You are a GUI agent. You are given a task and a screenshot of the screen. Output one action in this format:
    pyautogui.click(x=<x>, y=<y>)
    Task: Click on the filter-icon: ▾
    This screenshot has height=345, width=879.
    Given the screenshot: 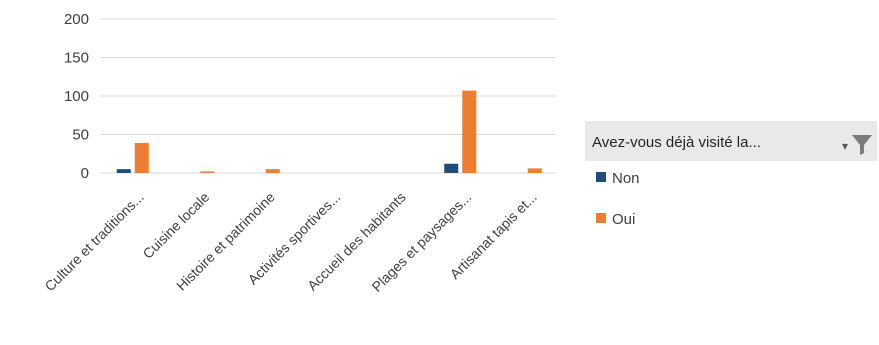 What is the action you would take?
    pyautogui.click(x=857, y=145)
    